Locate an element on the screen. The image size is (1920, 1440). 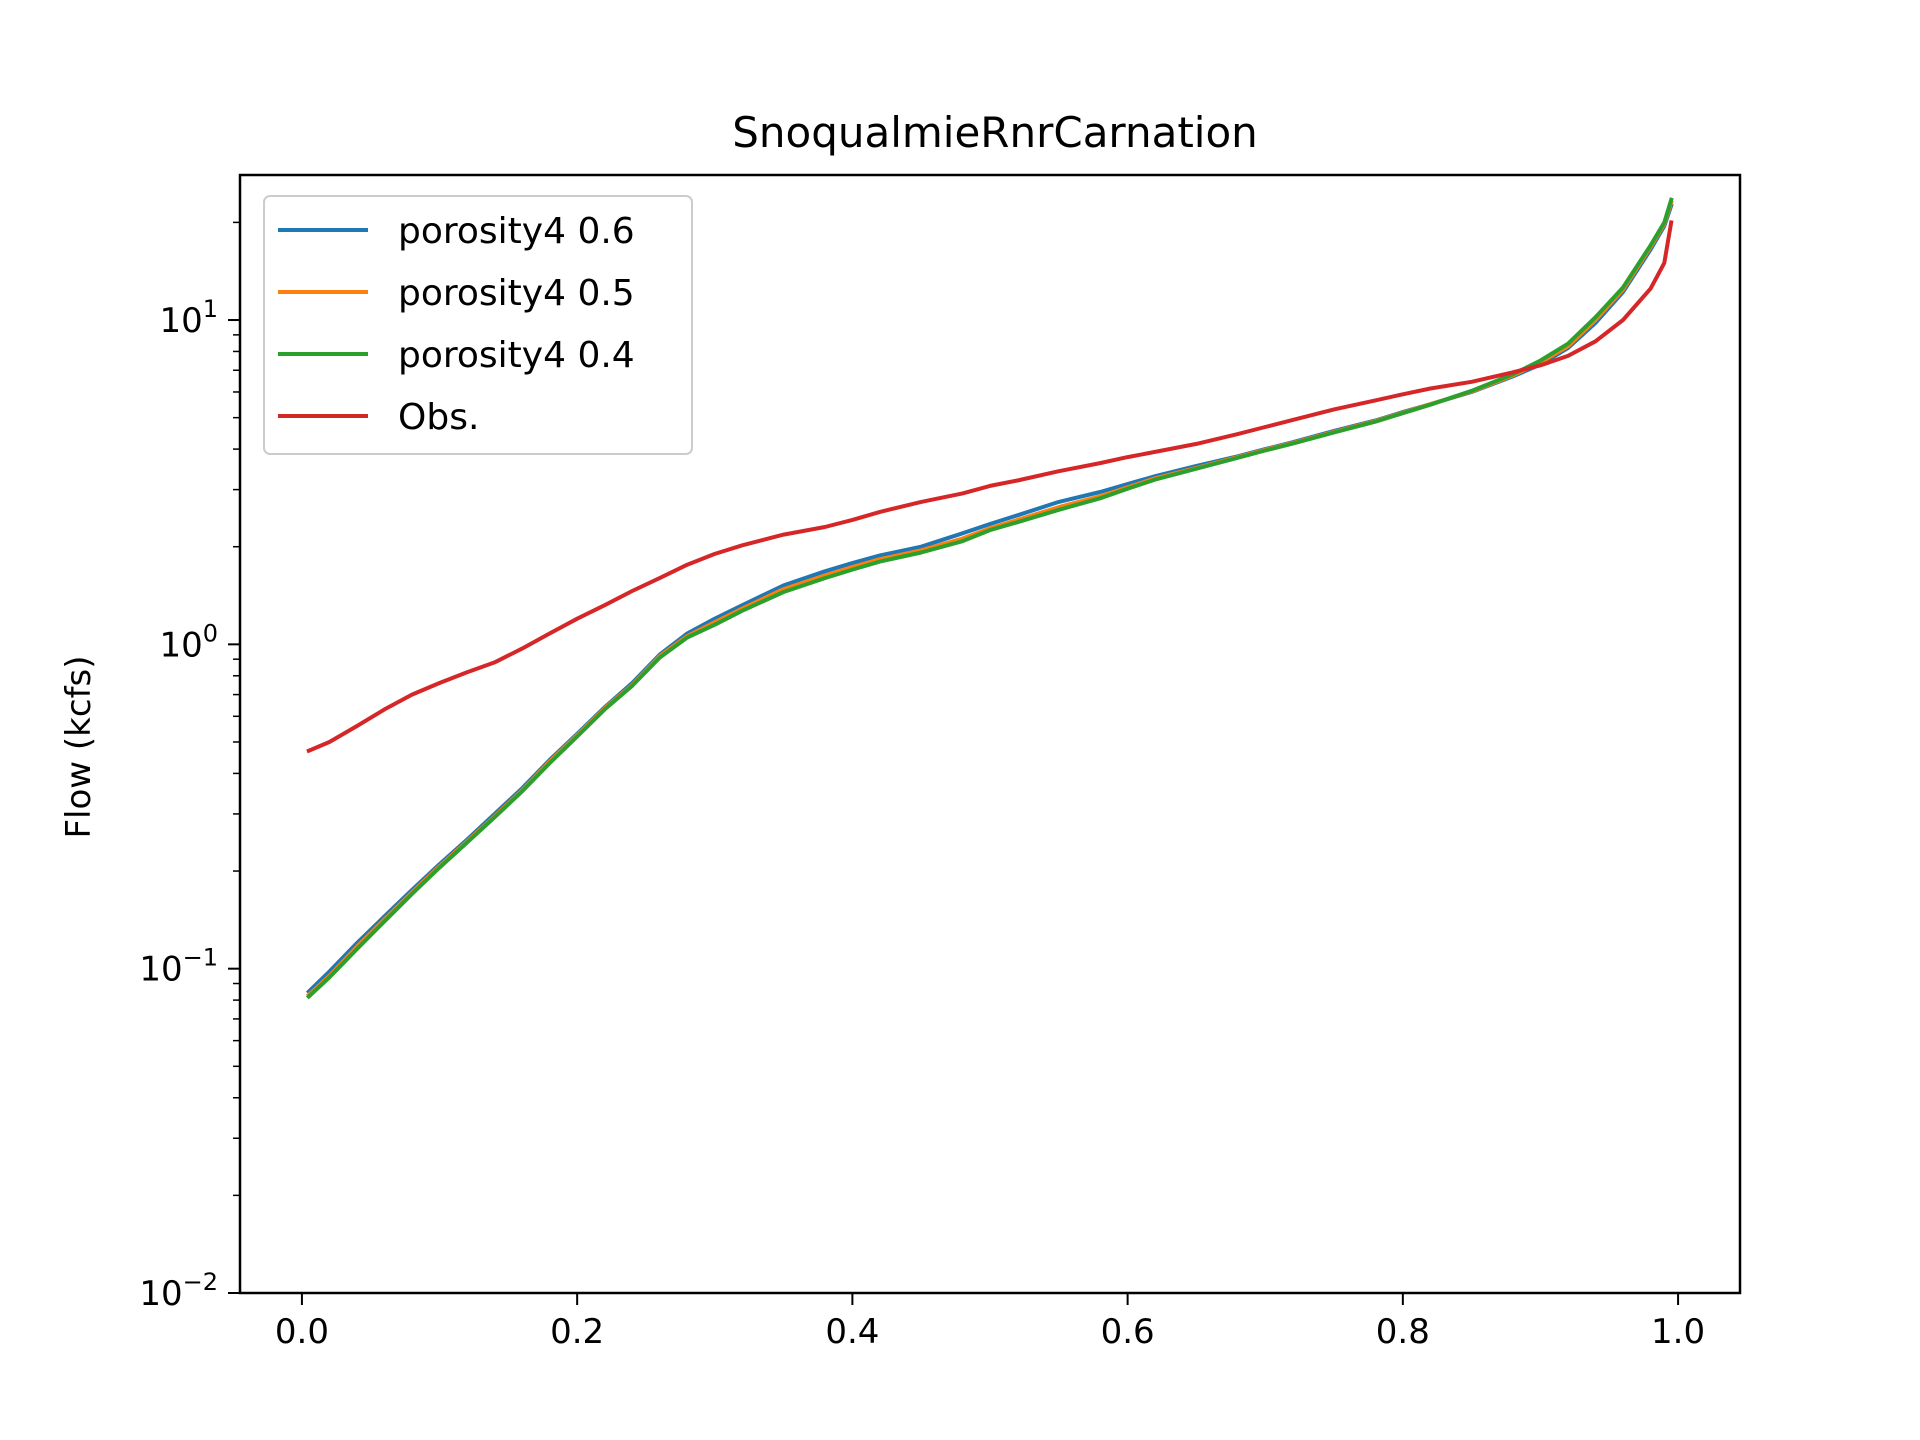
x-tick-label: 0.8 is located at coordinates (1403, 1332).